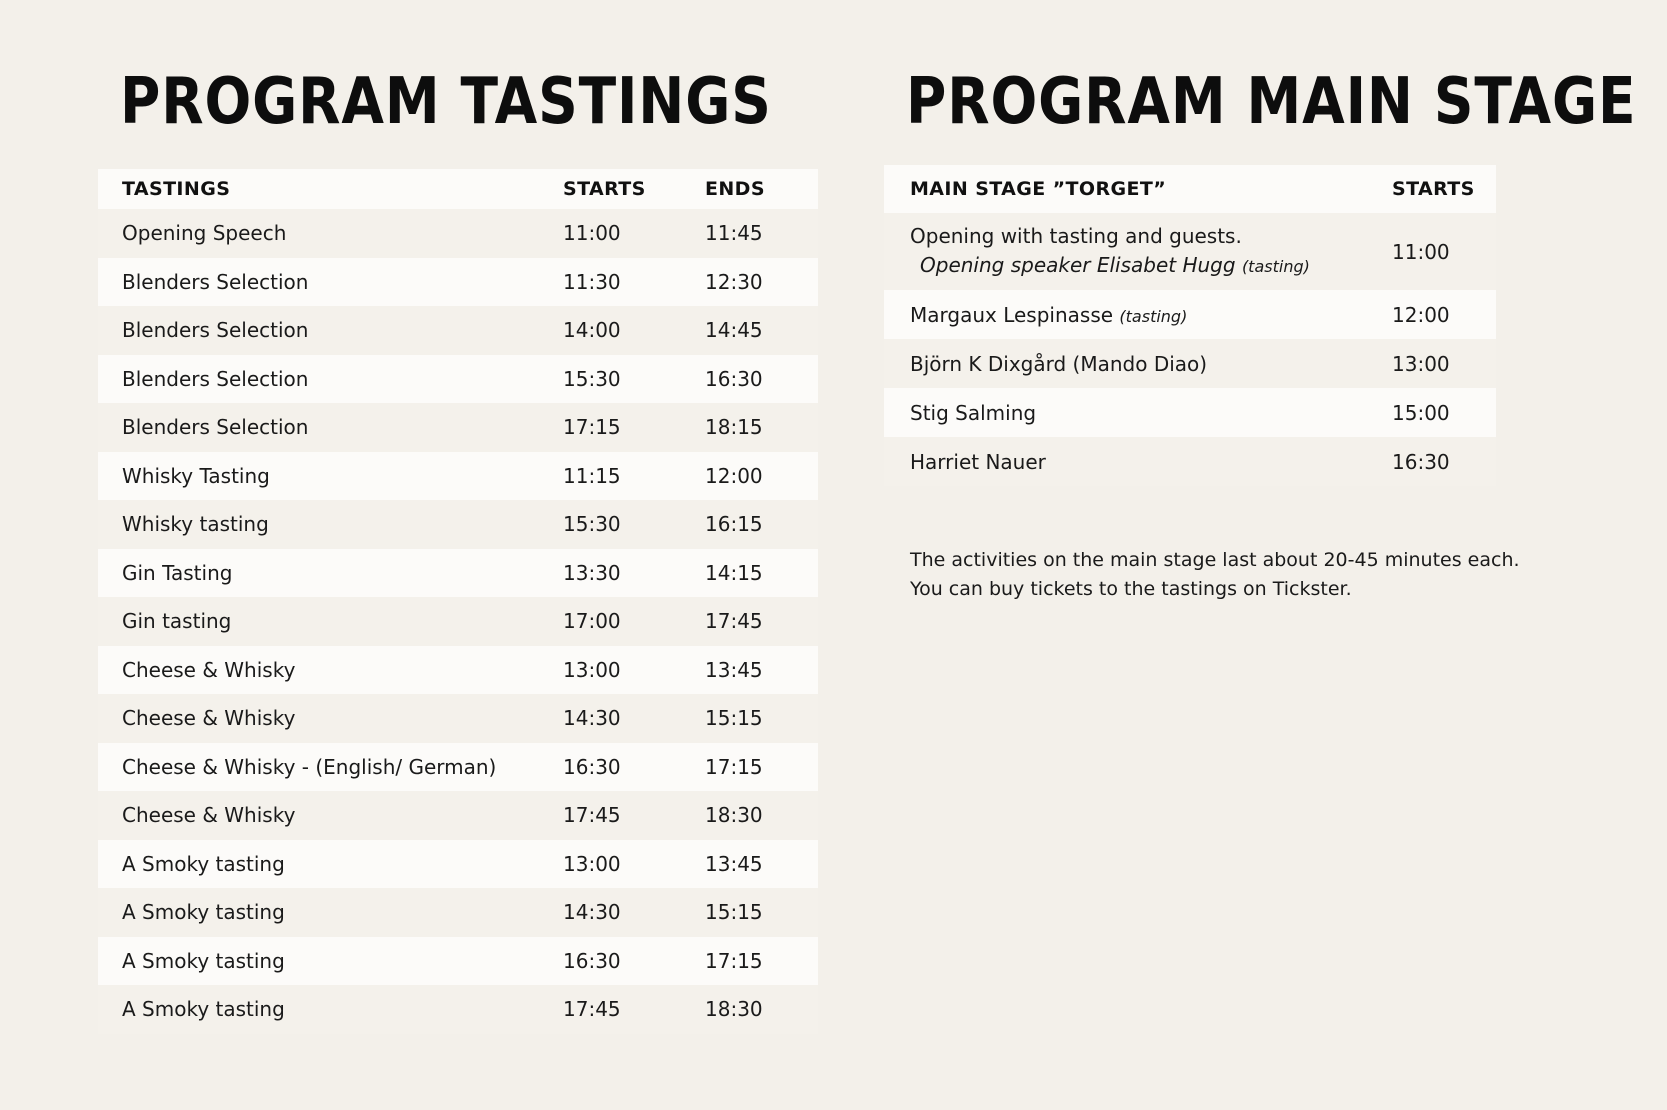 The image size is (1667, 1110). I want to click on table-row: A Smoky tasting 14:30 15:15, so click(458, 912).